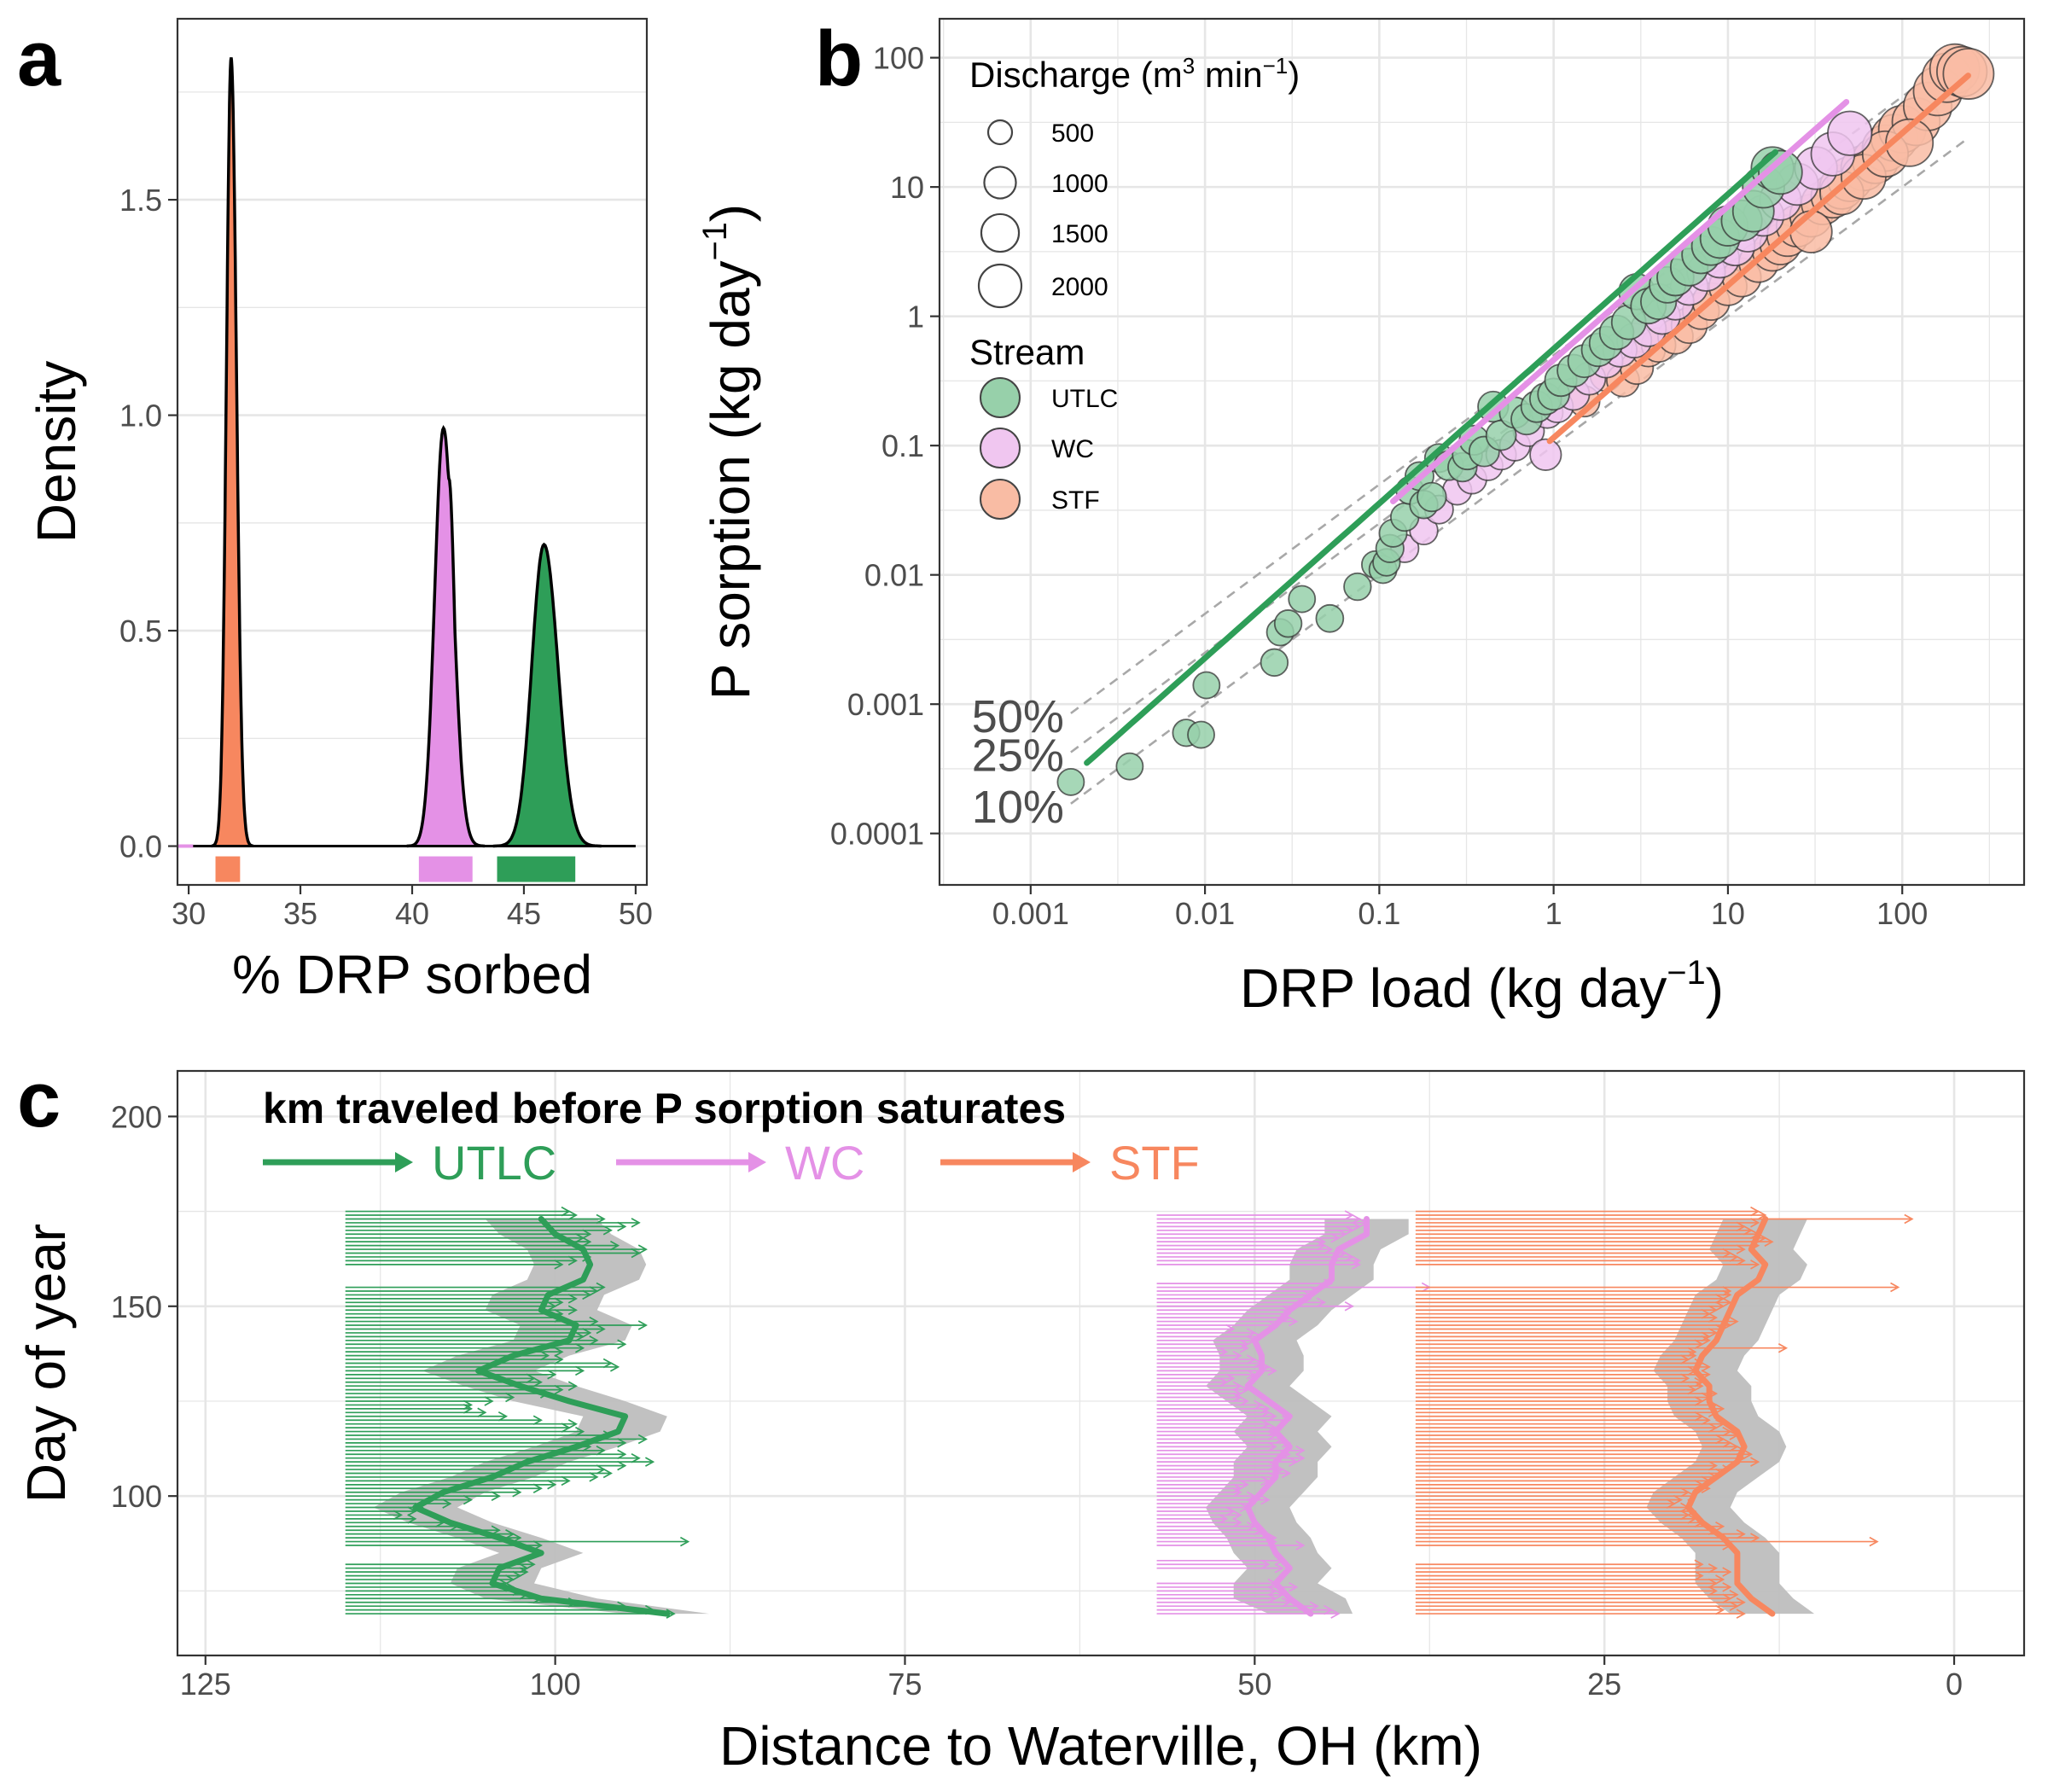 Image resolution: width=2048 pixels, height=1792 pixels. Describe the element at coordinates (541, 1416) in the screenshot. I see `smooth-line-utlc` at that location.